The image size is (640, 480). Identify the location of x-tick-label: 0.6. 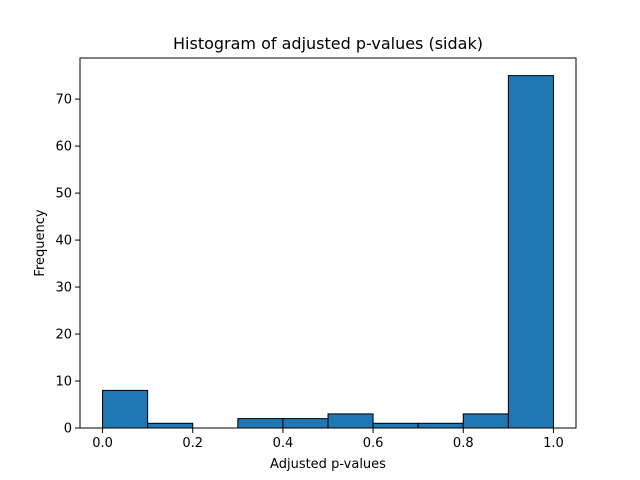
(373, 443).